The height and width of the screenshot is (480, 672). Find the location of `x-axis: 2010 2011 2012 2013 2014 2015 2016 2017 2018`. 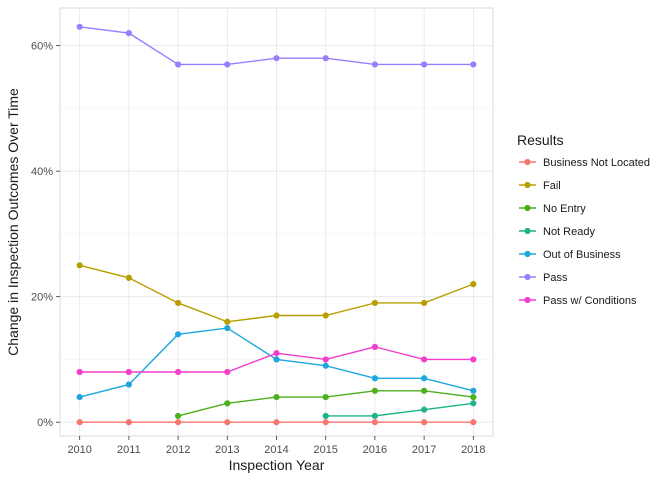

x-axis: 2010 2011 2012 2013 2014 2015 2016 2017 2018 is located at coordinates (276, 446).